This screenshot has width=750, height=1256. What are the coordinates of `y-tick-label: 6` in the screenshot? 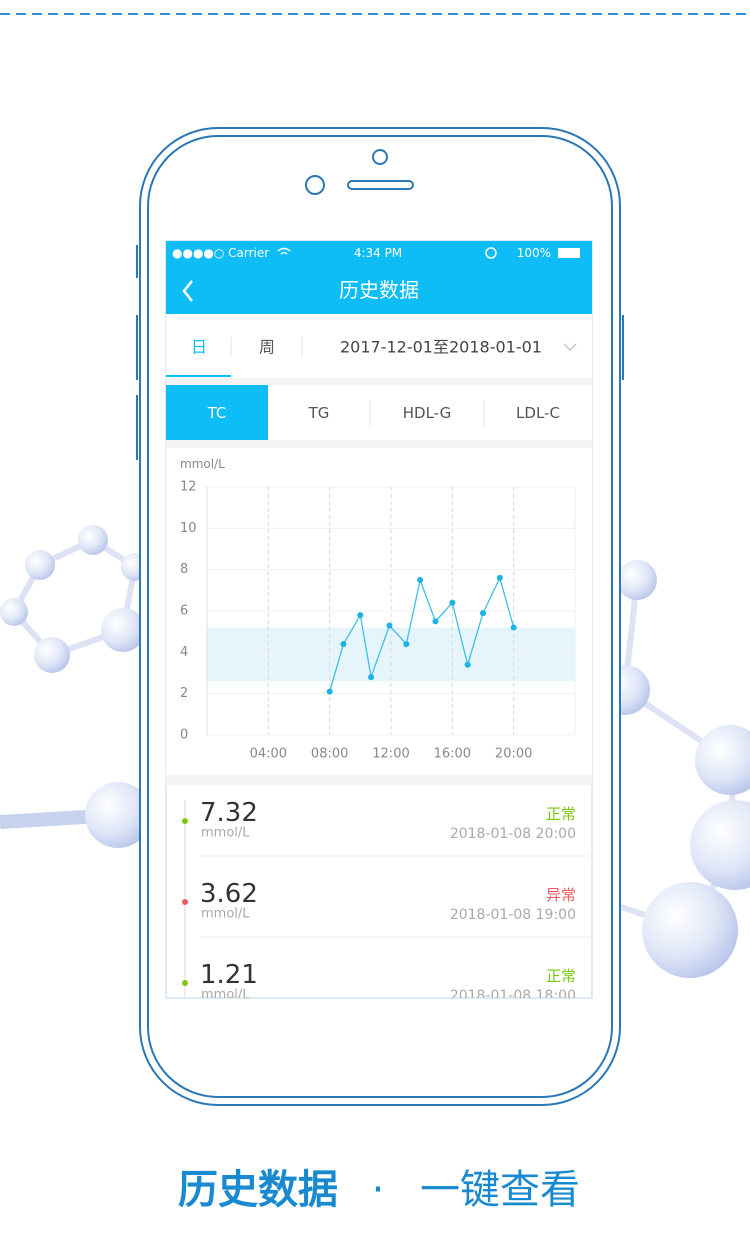 It's located at (184, 611).